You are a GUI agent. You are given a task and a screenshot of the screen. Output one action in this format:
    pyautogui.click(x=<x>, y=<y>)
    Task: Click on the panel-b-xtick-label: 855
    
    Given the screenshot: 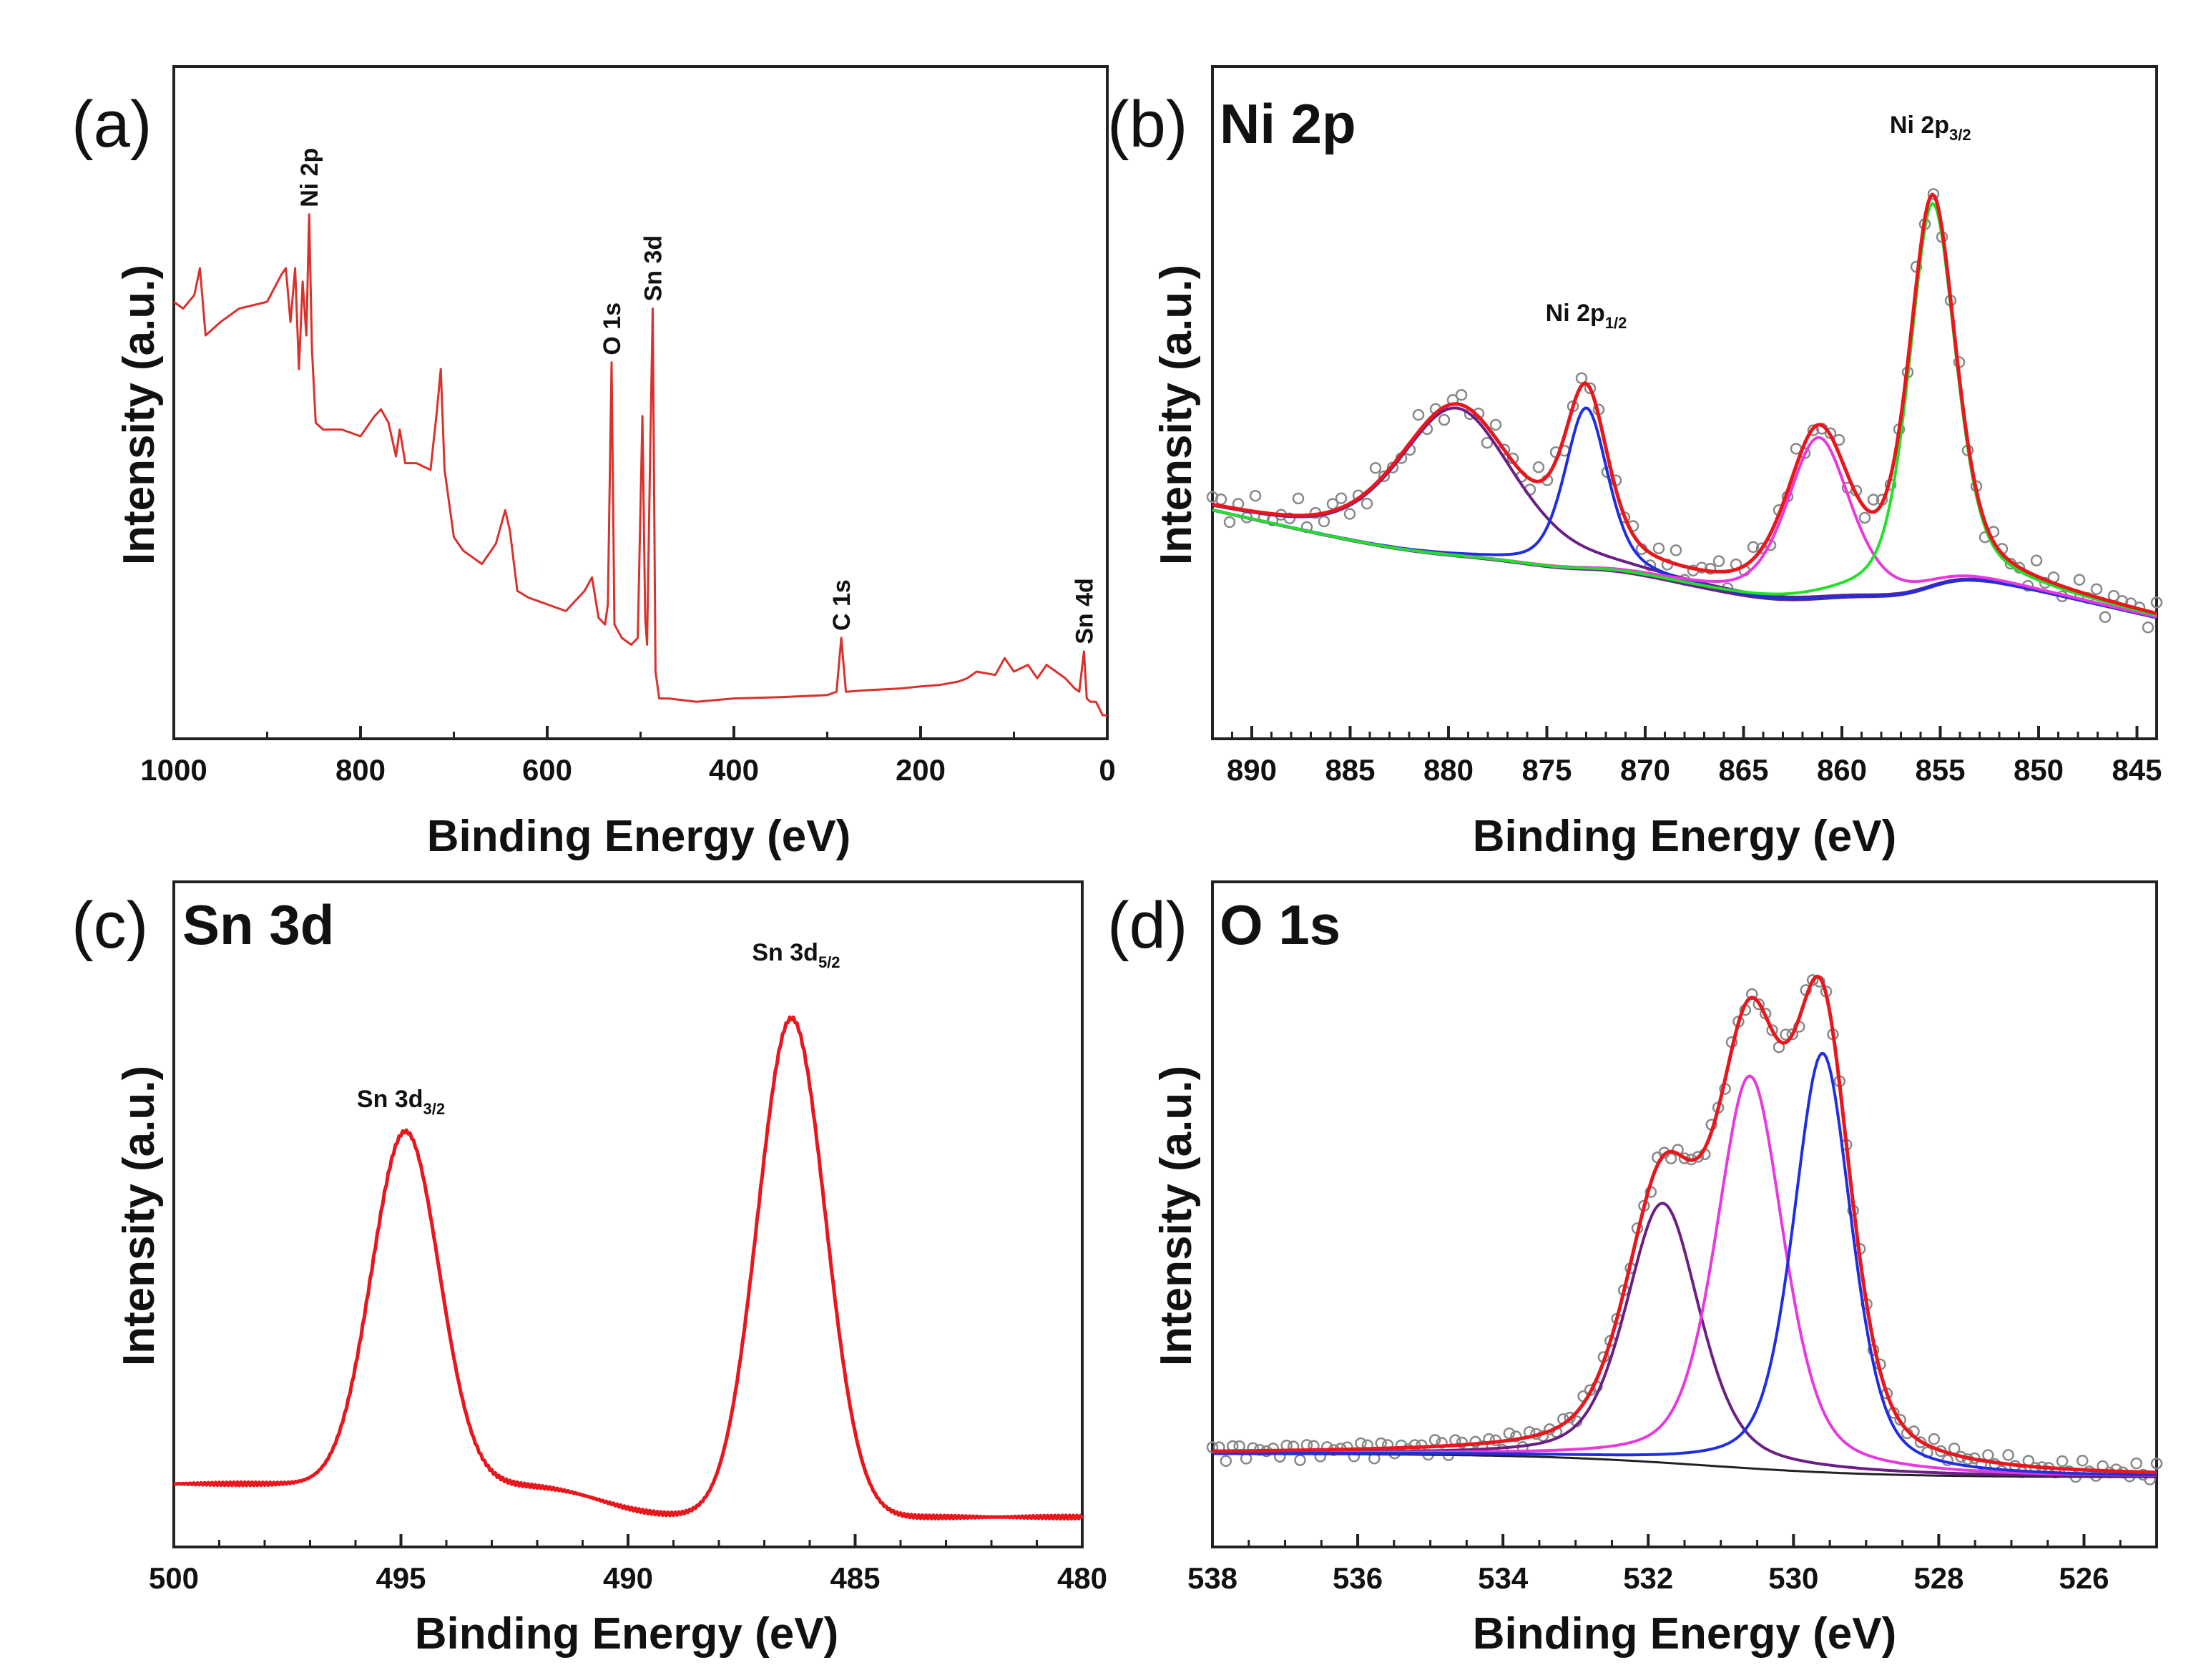 What is the action you would take?
    pyautogui.click(x=1940, y=770)
    